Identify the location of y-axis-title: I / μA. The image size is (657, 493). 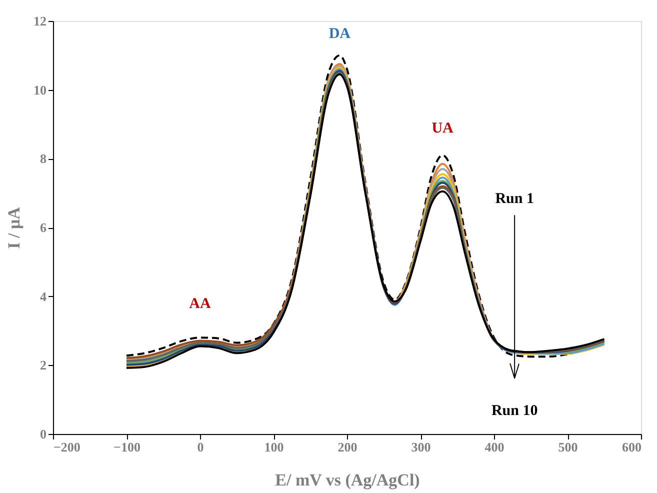
(14, 227).